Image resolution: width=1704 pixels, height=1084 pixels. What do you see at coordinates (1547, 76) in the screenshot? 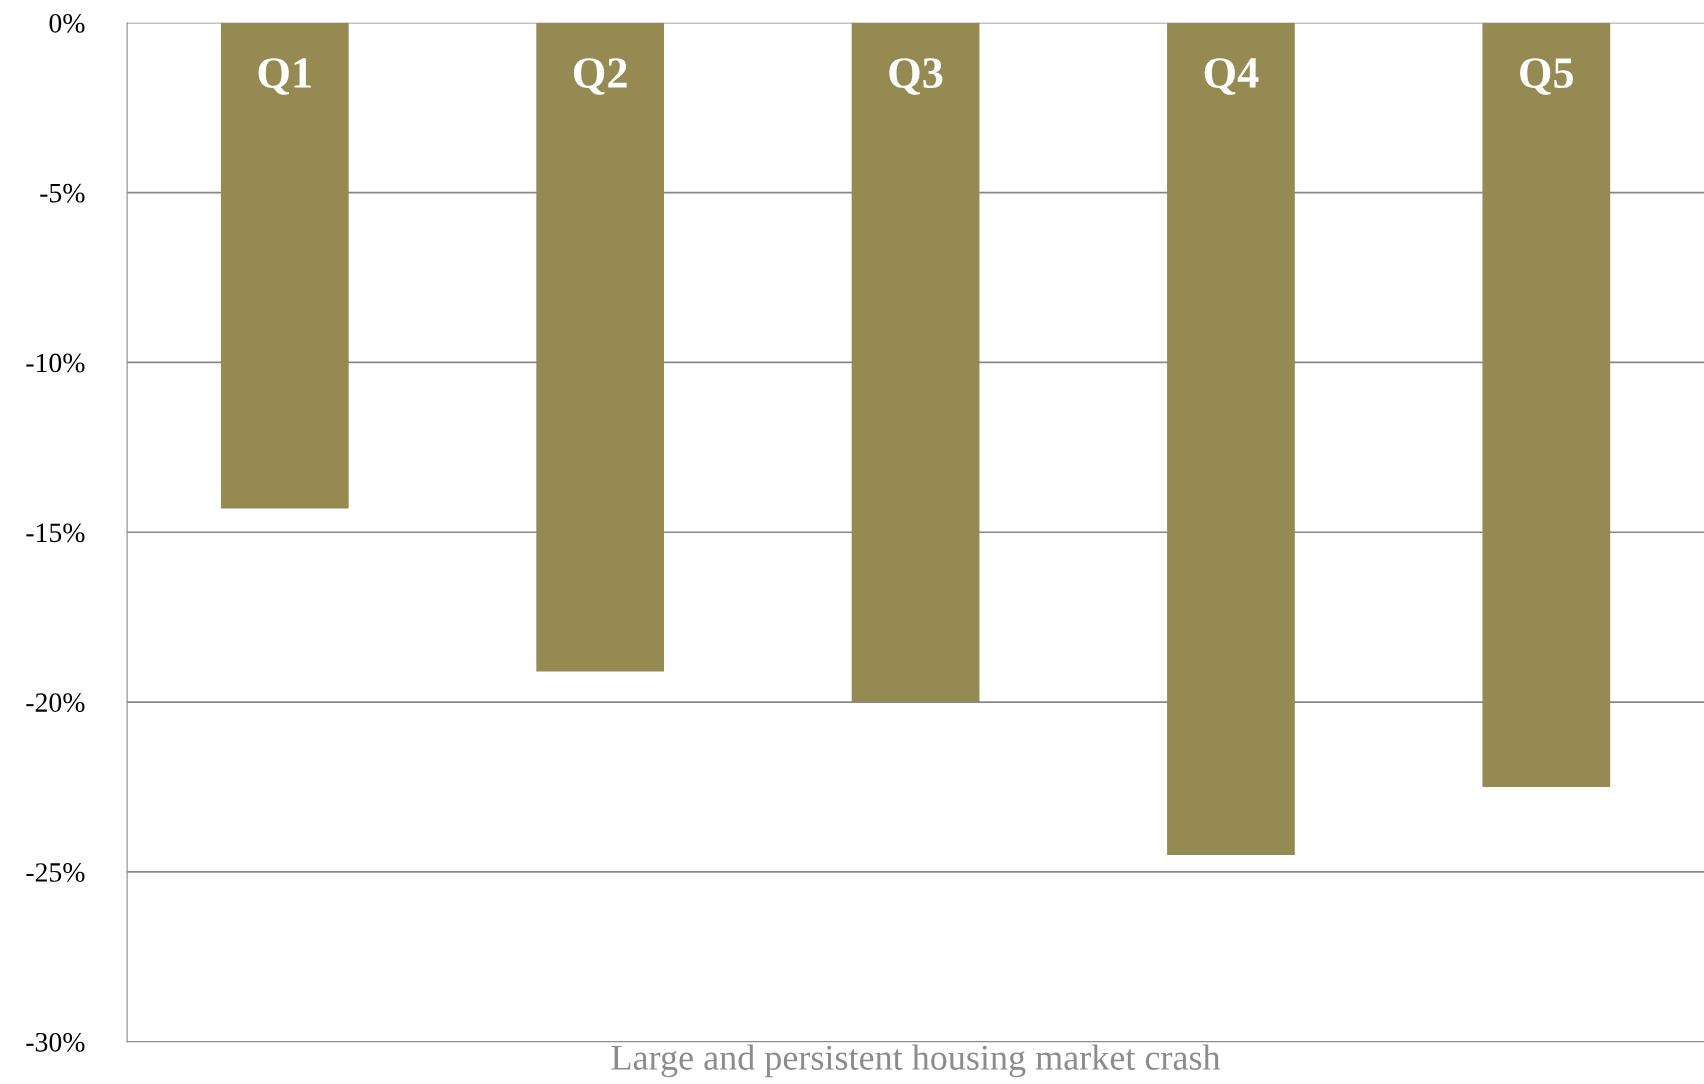
I see `x-tick-label: Q5` at bounding box center [1547, 76].